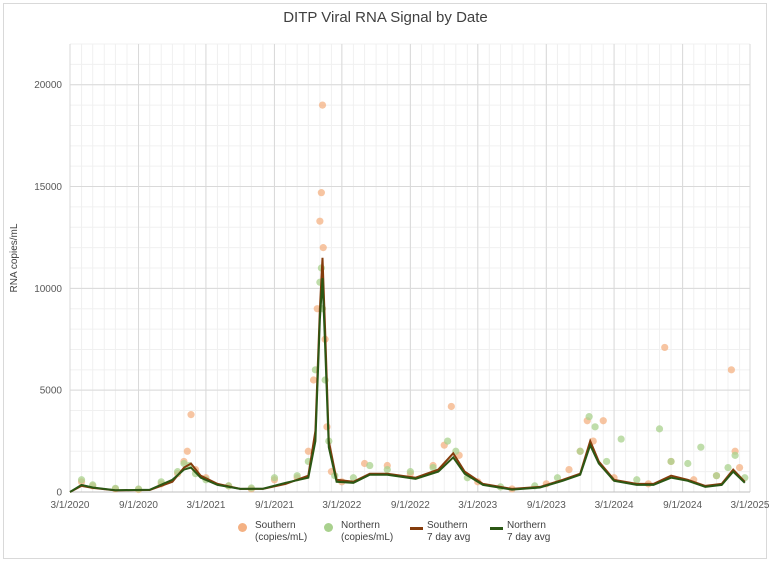 This screenshot has width=771, height=564. What do you see at coordinates (138, 505) in the screenshot?
I see `x-tick-label: 9/1/2020` at bounding box center [138, 505].